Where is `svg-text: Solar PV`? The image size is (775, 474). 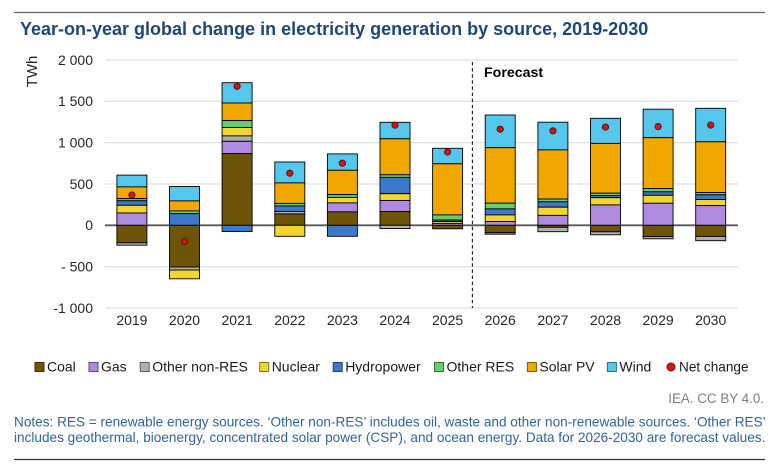 svg-text: Solar PV is located at coordinates (567, 367).